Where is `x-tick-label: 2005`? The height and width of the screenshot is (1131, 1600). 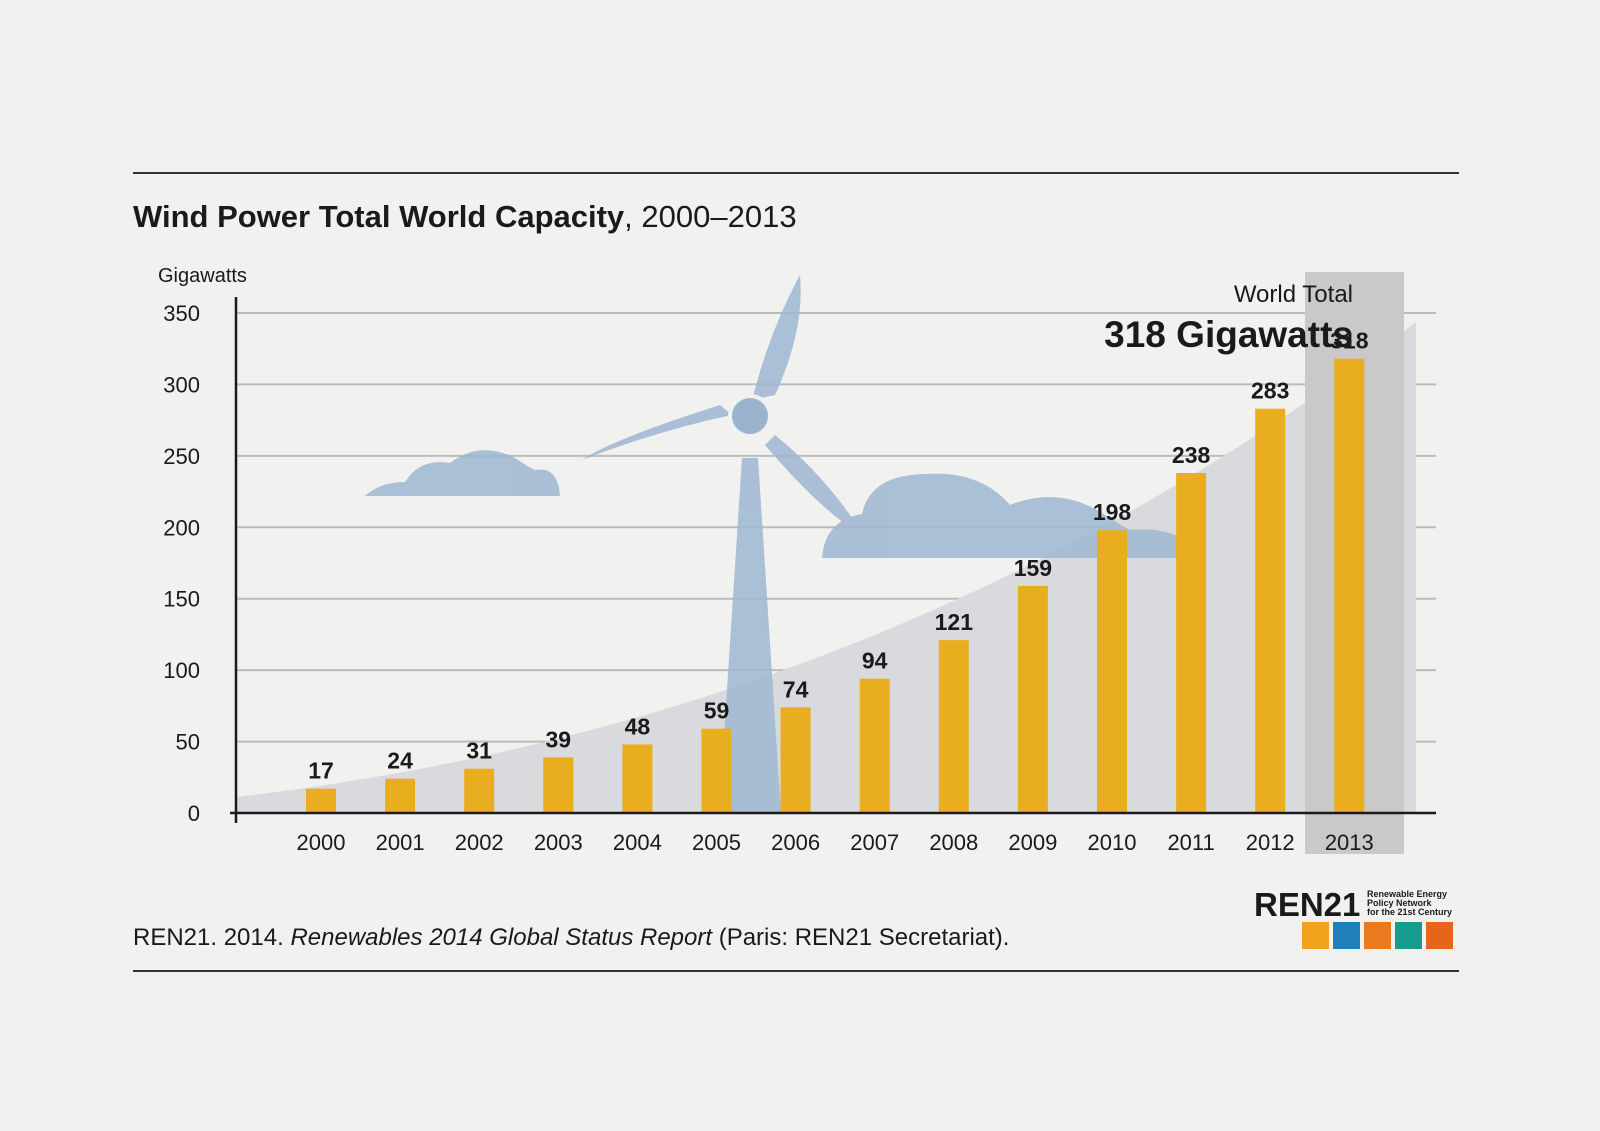 x-tick-label: 2005 is located at coordinates (716, 842).